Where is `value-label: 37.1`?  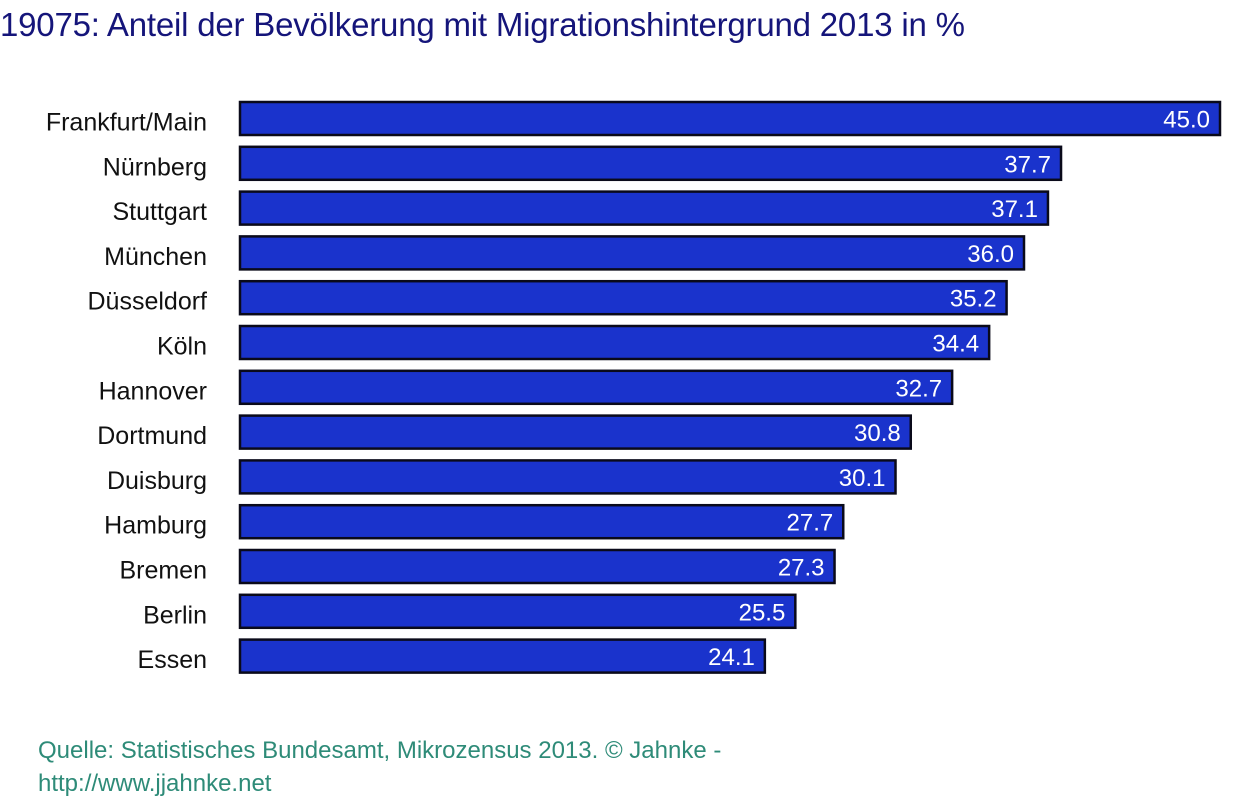
value-label: 37.1 is located at coordinates (1014, 209).